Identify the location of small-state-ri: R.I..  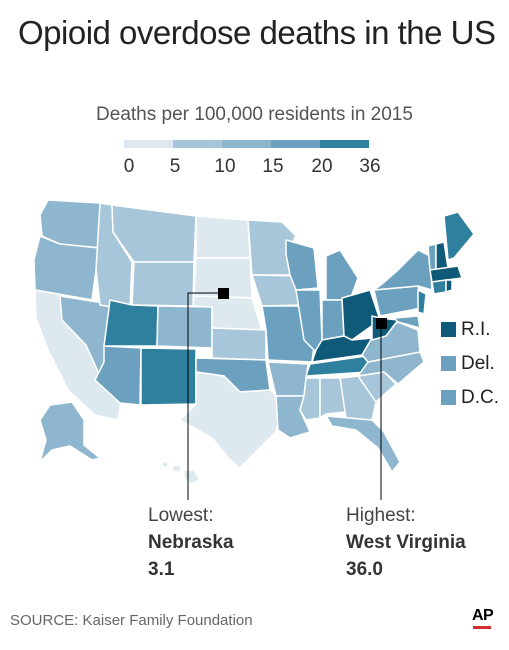
(475, 330).